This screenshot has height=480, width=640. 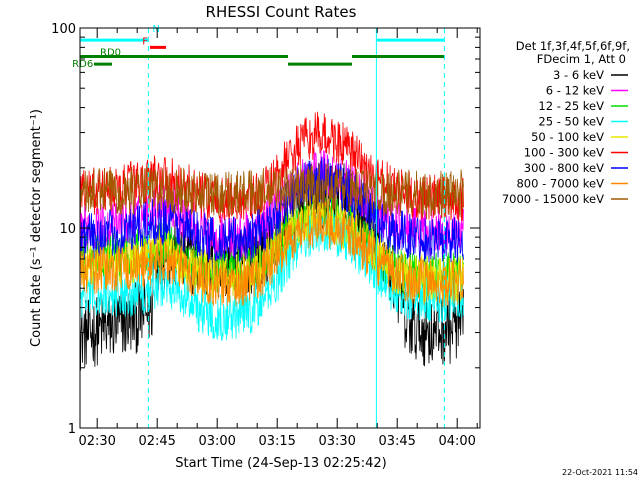 I want to click on x-tick-label-0330: 03:30, so click(x=336, y=441).